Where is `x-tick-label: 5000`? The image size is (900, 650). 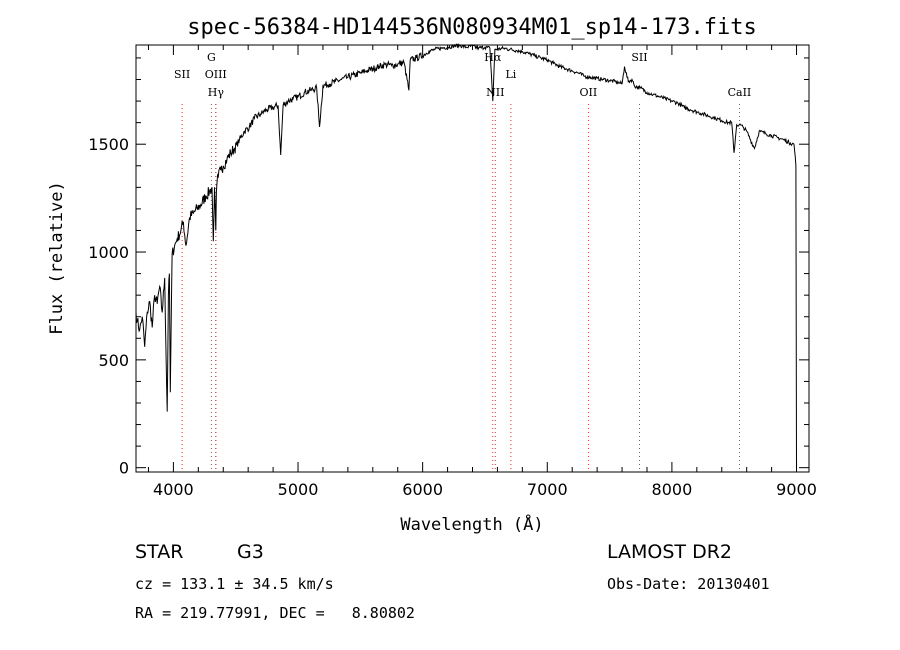 x-tick-label: 5000 is located at coordinates (298, 489).